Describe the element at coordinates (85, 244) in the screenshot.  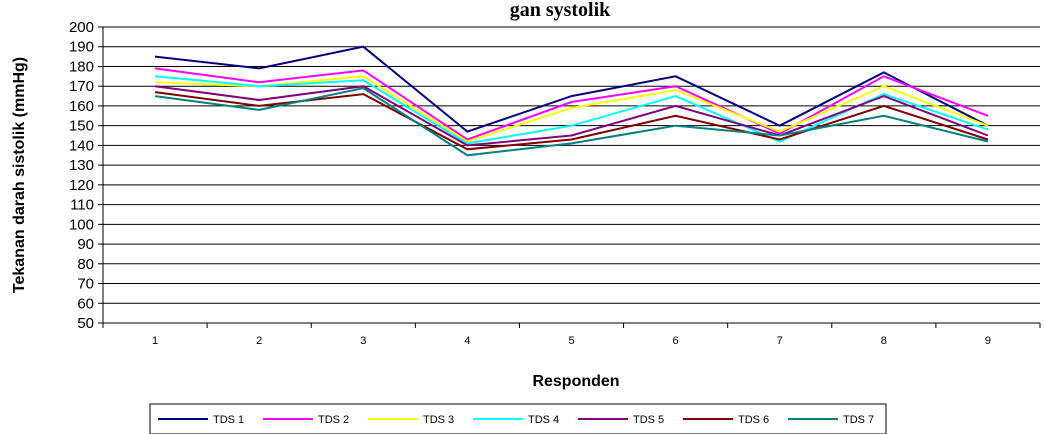
I see `y-tick-label: 90` at that location.